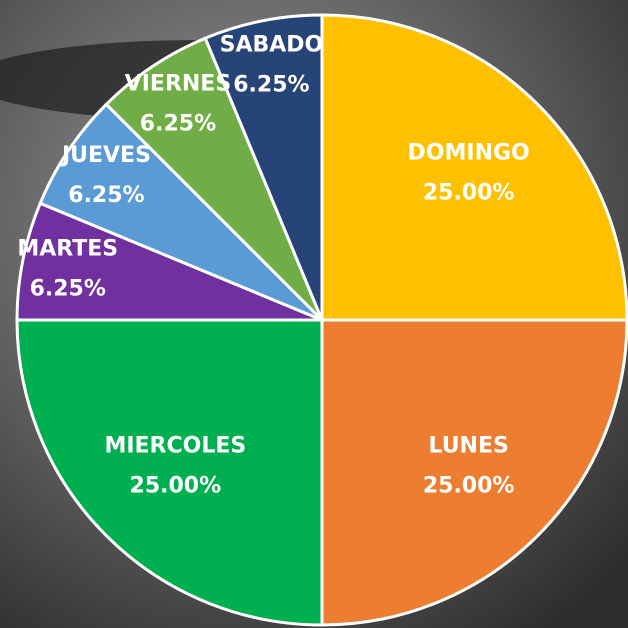 The width and height of the screenshot is (628, 628). Describe the element at coordinates (272, 45) in the screenshot. I see `slice-label: SABADO` at that location.